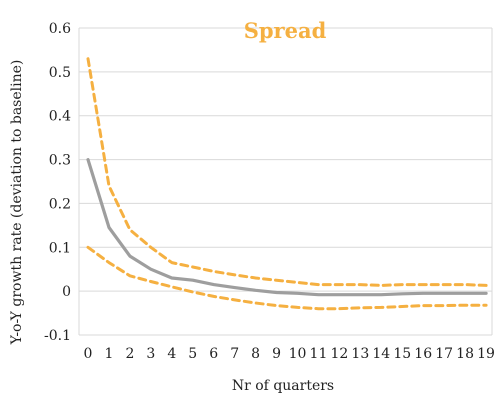 This screenshot has height=394, width=495. Describe the element at coordinates (150, 354) in the screenshot. I see `x-tick-label: 3` at that location.